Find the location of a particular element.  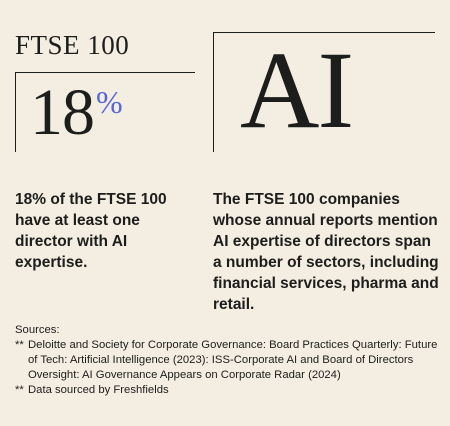

right-frame is located at coordinates (324, 92).